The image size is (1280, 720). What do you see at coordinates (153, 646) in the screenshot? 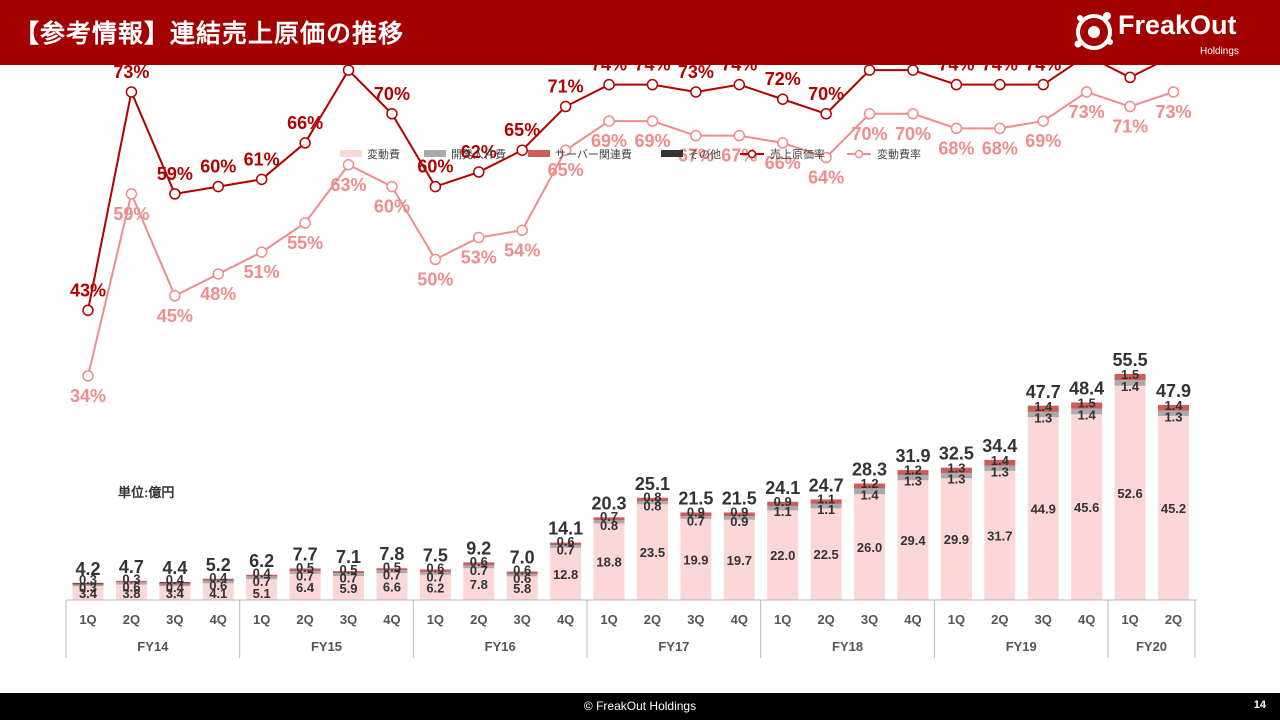
I see `fiscal-year-label: FY14` at bounding box center [153, 646].